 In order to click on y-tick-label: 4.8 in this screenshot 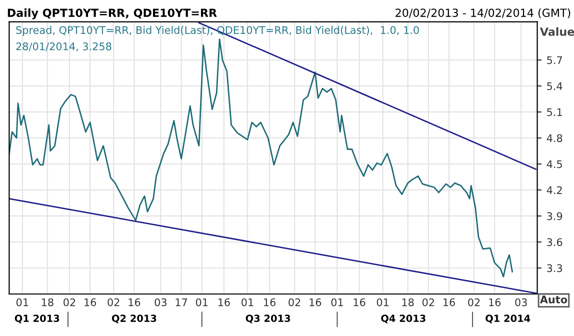, I will do `click(554, 138)`.